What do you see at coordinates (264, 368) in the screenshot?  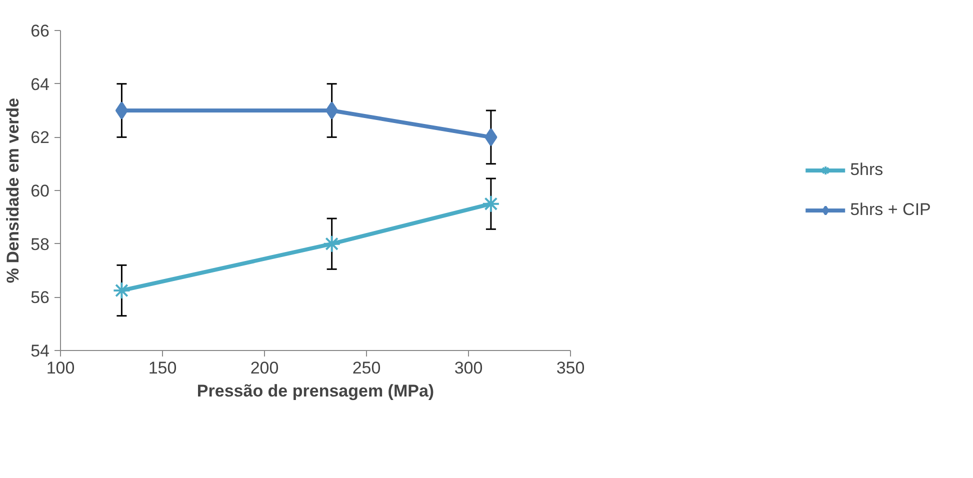 I see `x-tick-label: 200` at bounding box center [264, 368].